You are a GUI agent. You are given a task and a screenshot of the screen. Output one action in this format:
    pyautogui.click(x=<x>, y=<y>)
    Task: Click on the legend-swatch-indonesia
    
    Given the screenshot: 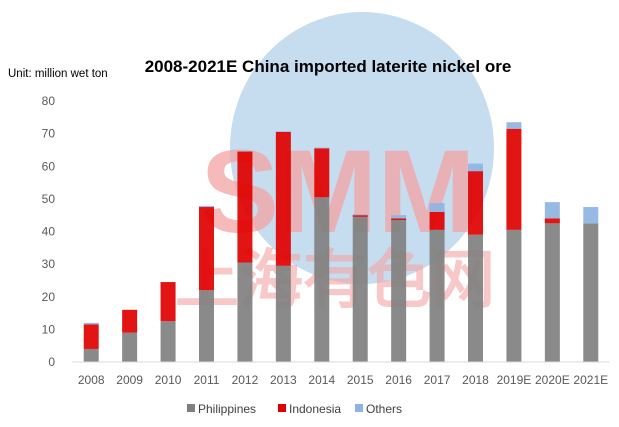 What is the action you would take?
    pyautogui.click(x=282, y=408)
    